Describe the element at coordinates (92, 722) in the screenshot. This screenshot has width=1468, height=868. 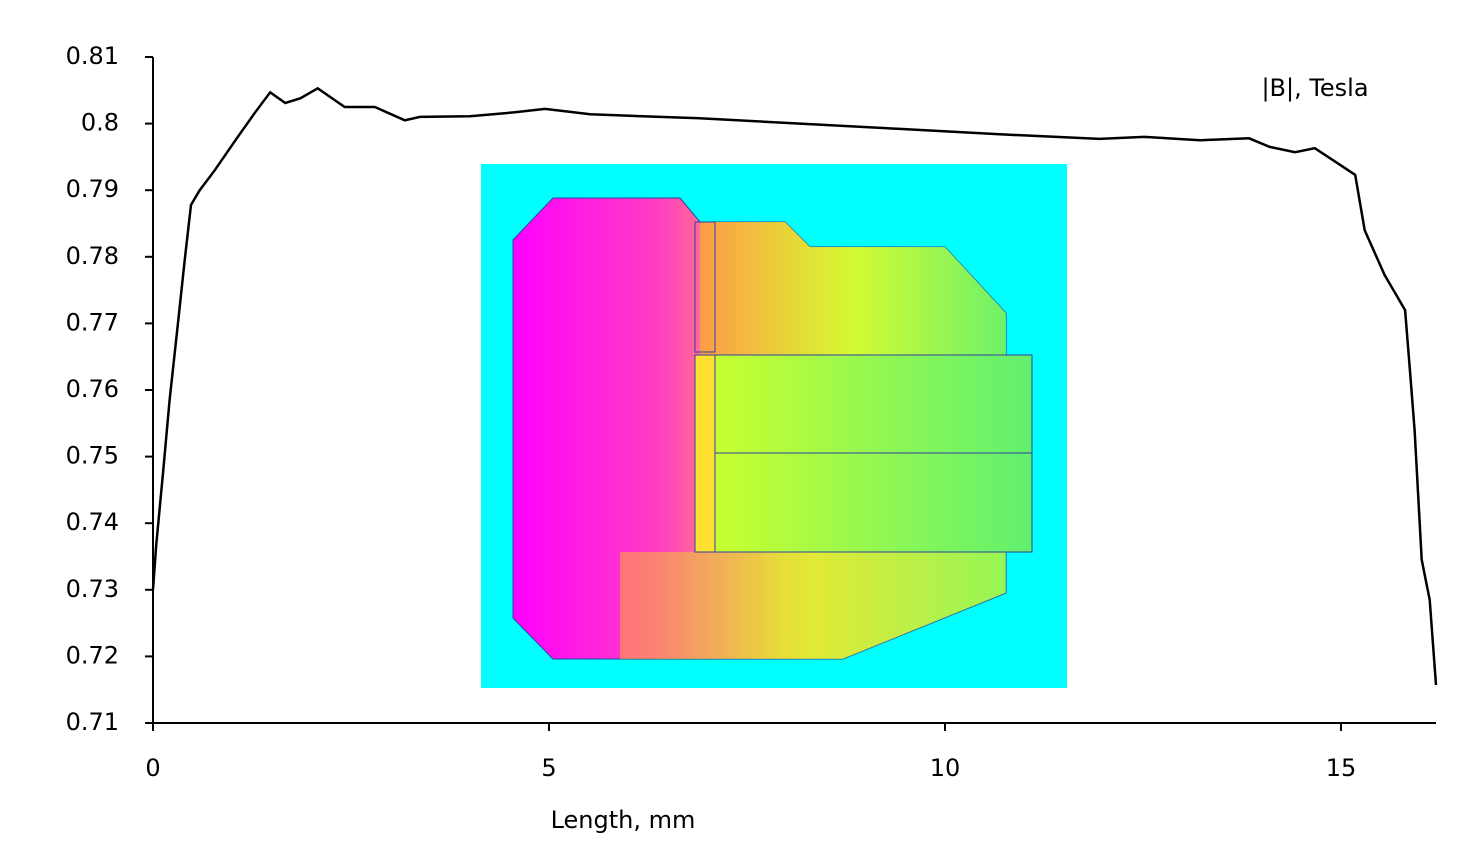
I see `y-tick-label: 0.71` at that location.